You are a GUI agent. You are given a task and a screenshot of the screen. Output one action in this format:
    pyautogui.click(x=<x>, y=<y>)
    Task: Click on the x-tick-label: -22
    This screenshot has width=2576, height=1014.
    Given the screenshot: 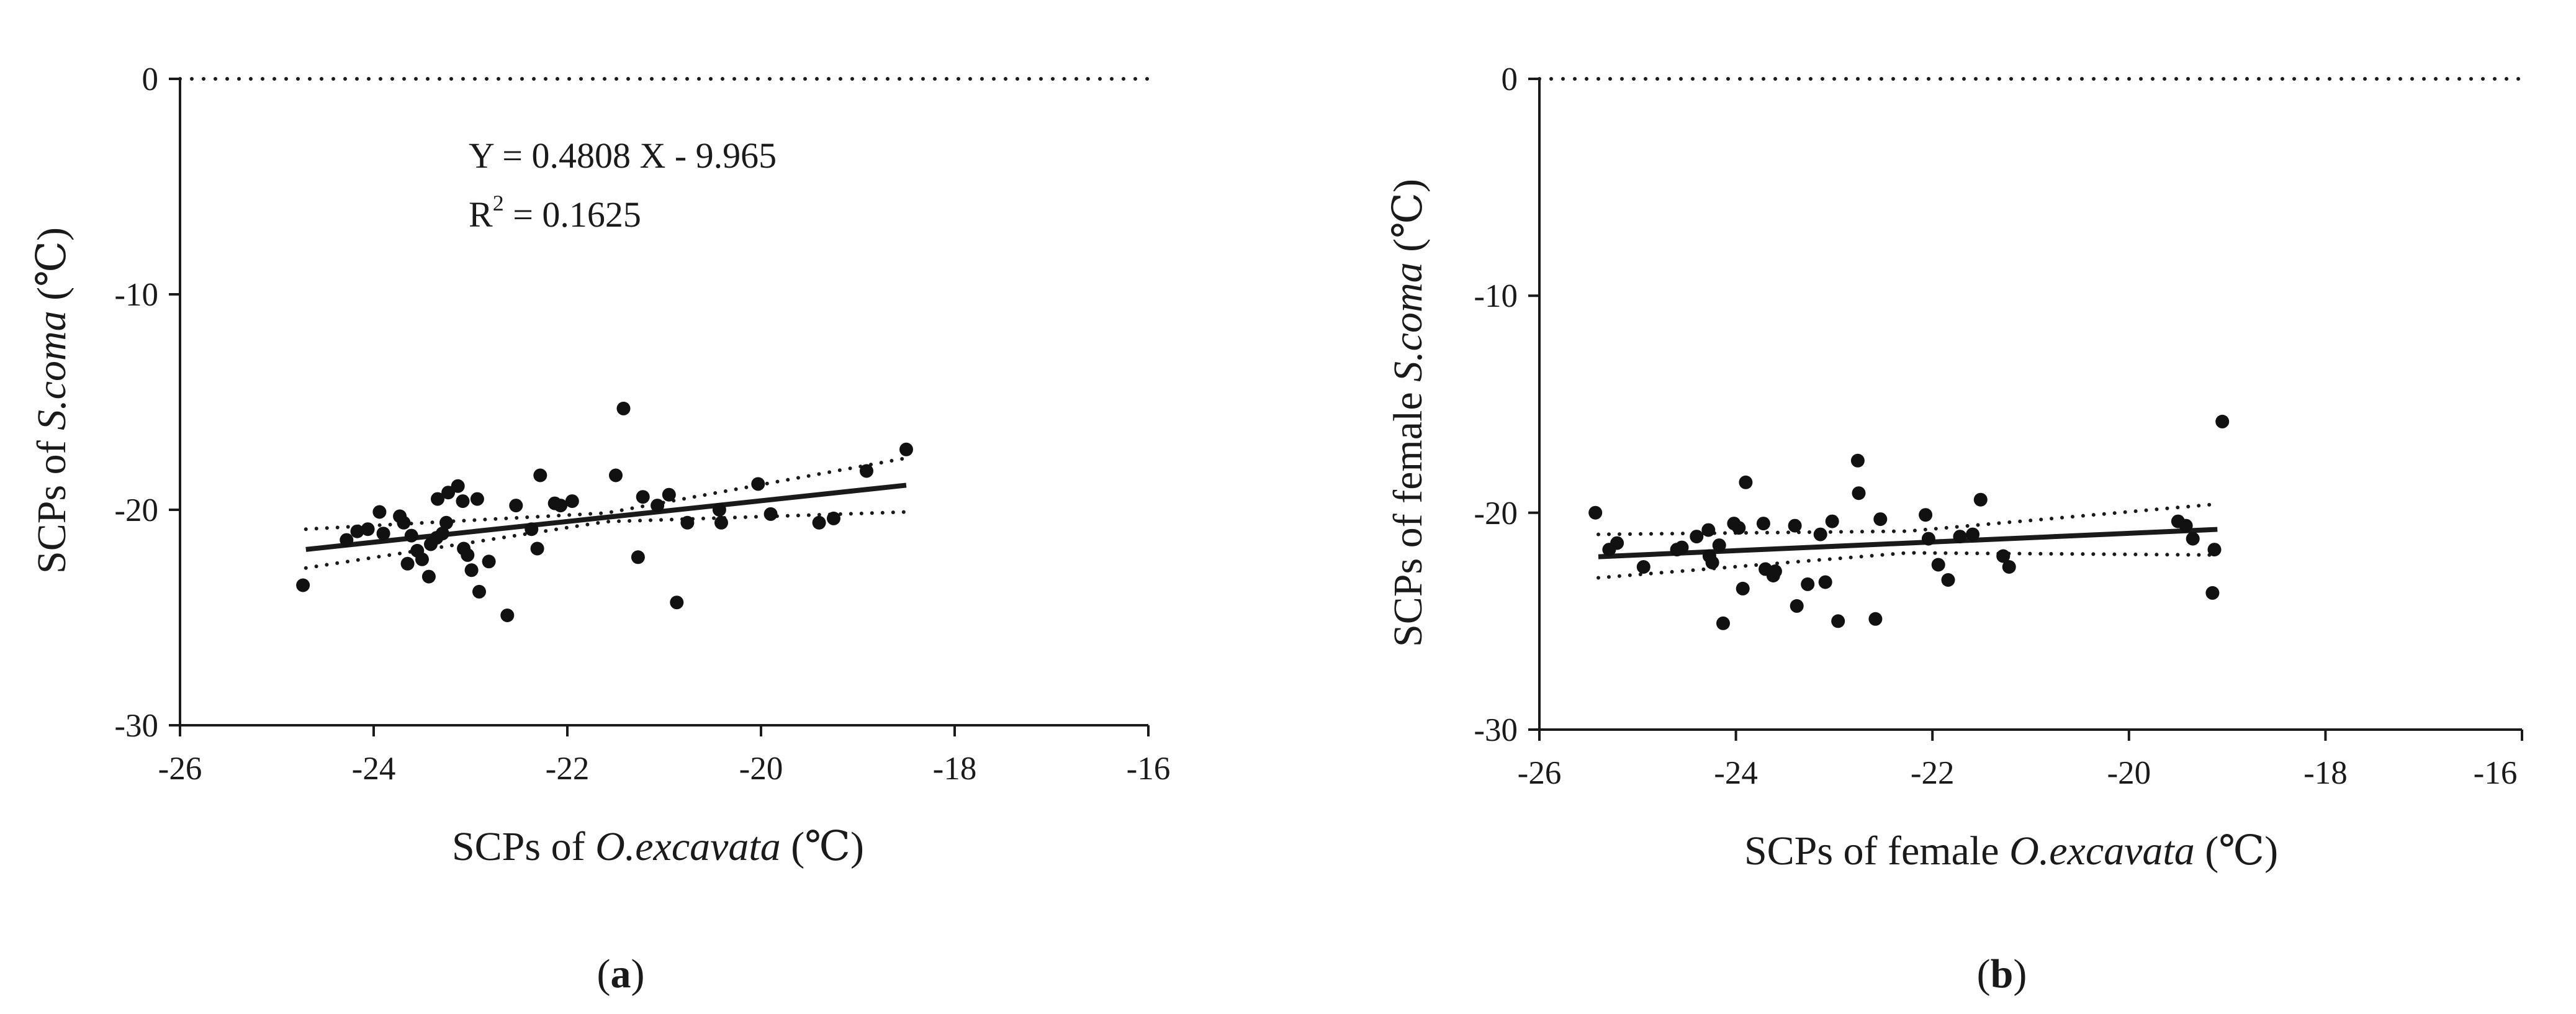 What is the action you would take?
    pyautogui.click(x=568, y=769)
    